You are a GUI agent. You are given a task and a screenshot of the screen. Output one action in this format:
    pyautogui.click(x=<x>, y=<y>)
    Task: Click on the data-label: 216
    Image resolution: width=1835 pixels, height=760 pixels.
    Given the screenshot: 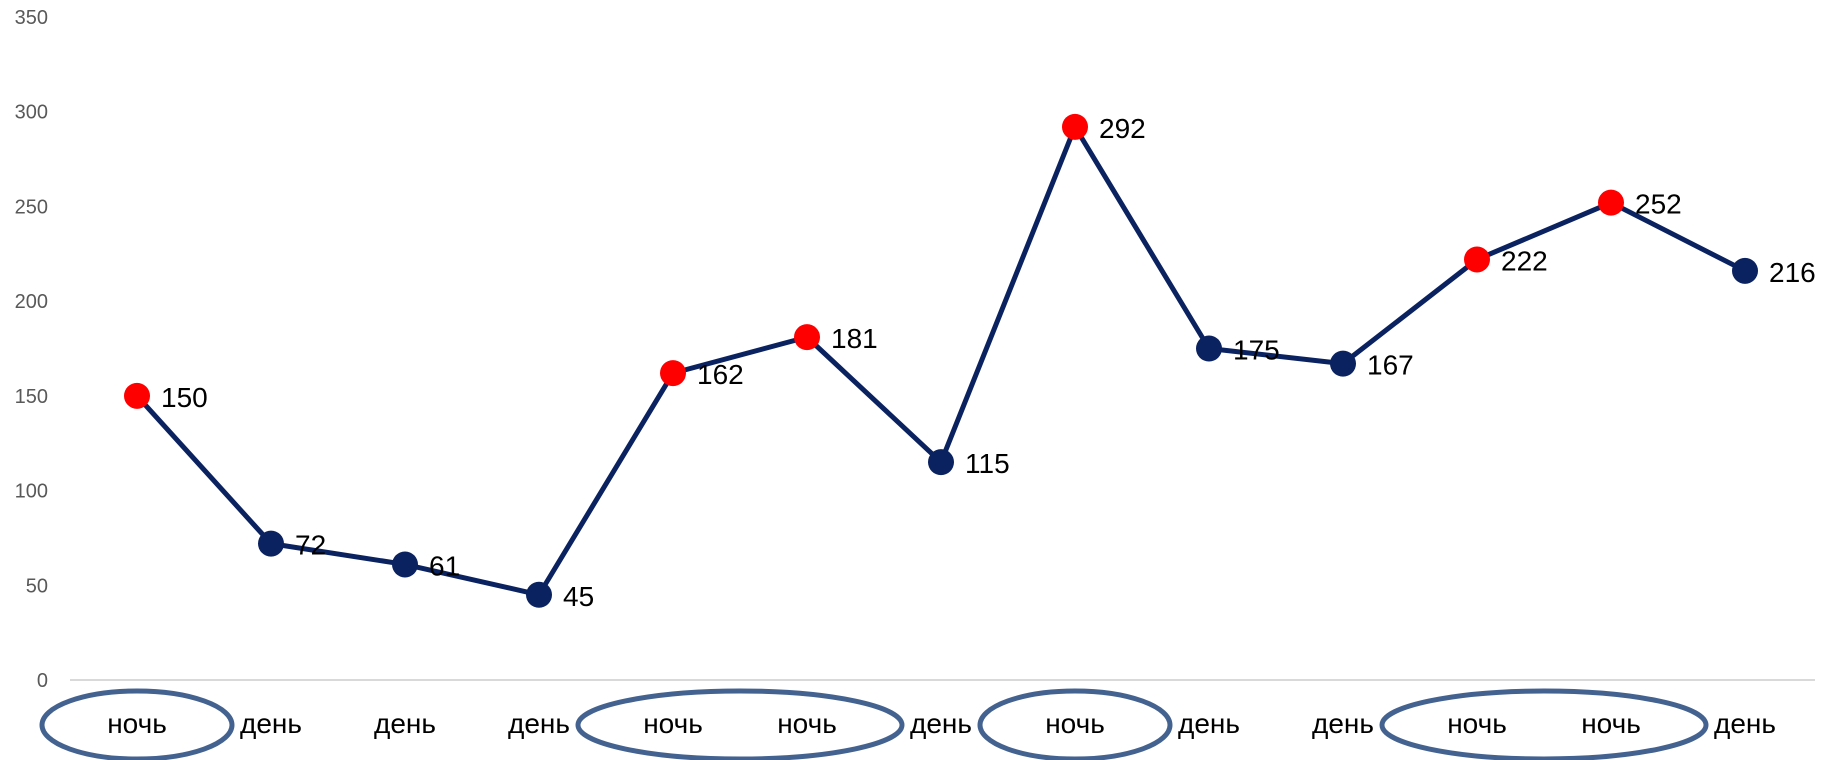 What is the action you would take?
    pyautogui.click(x=1792, y=272)
    